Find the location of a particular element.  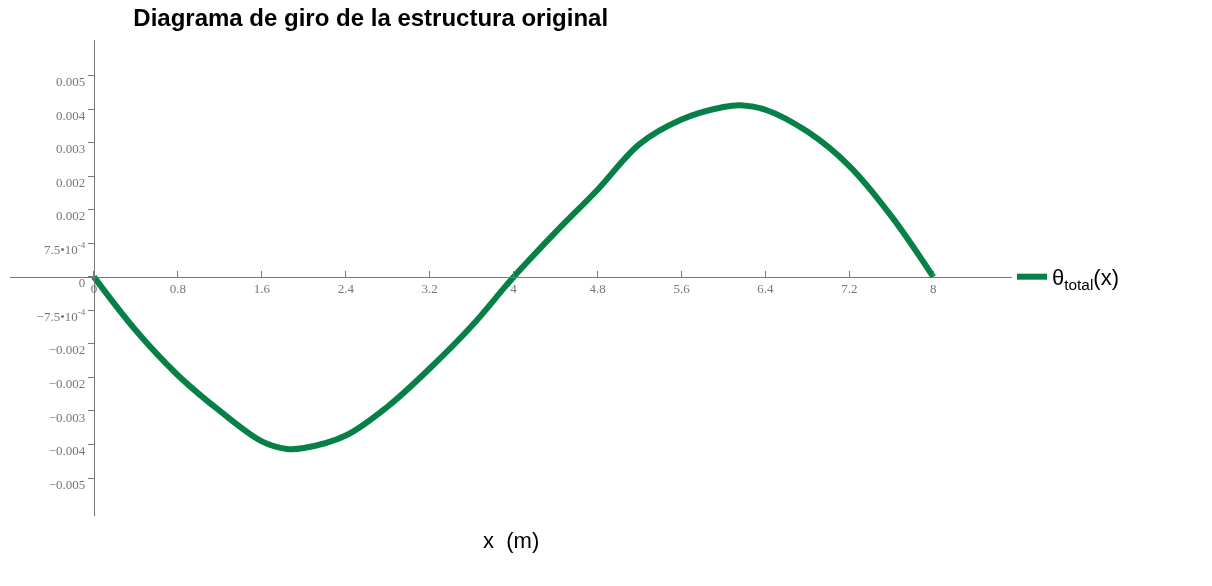

y-tick-label: −0.004 is located at coordinates (67, 451).